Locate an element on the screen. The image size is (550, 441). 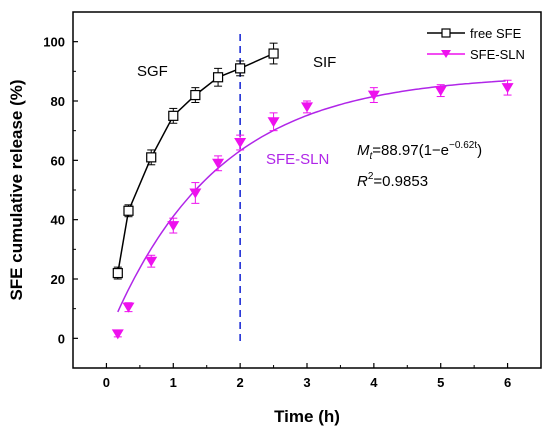
y-tick-label: 80 is located at coordinates (58, 101).